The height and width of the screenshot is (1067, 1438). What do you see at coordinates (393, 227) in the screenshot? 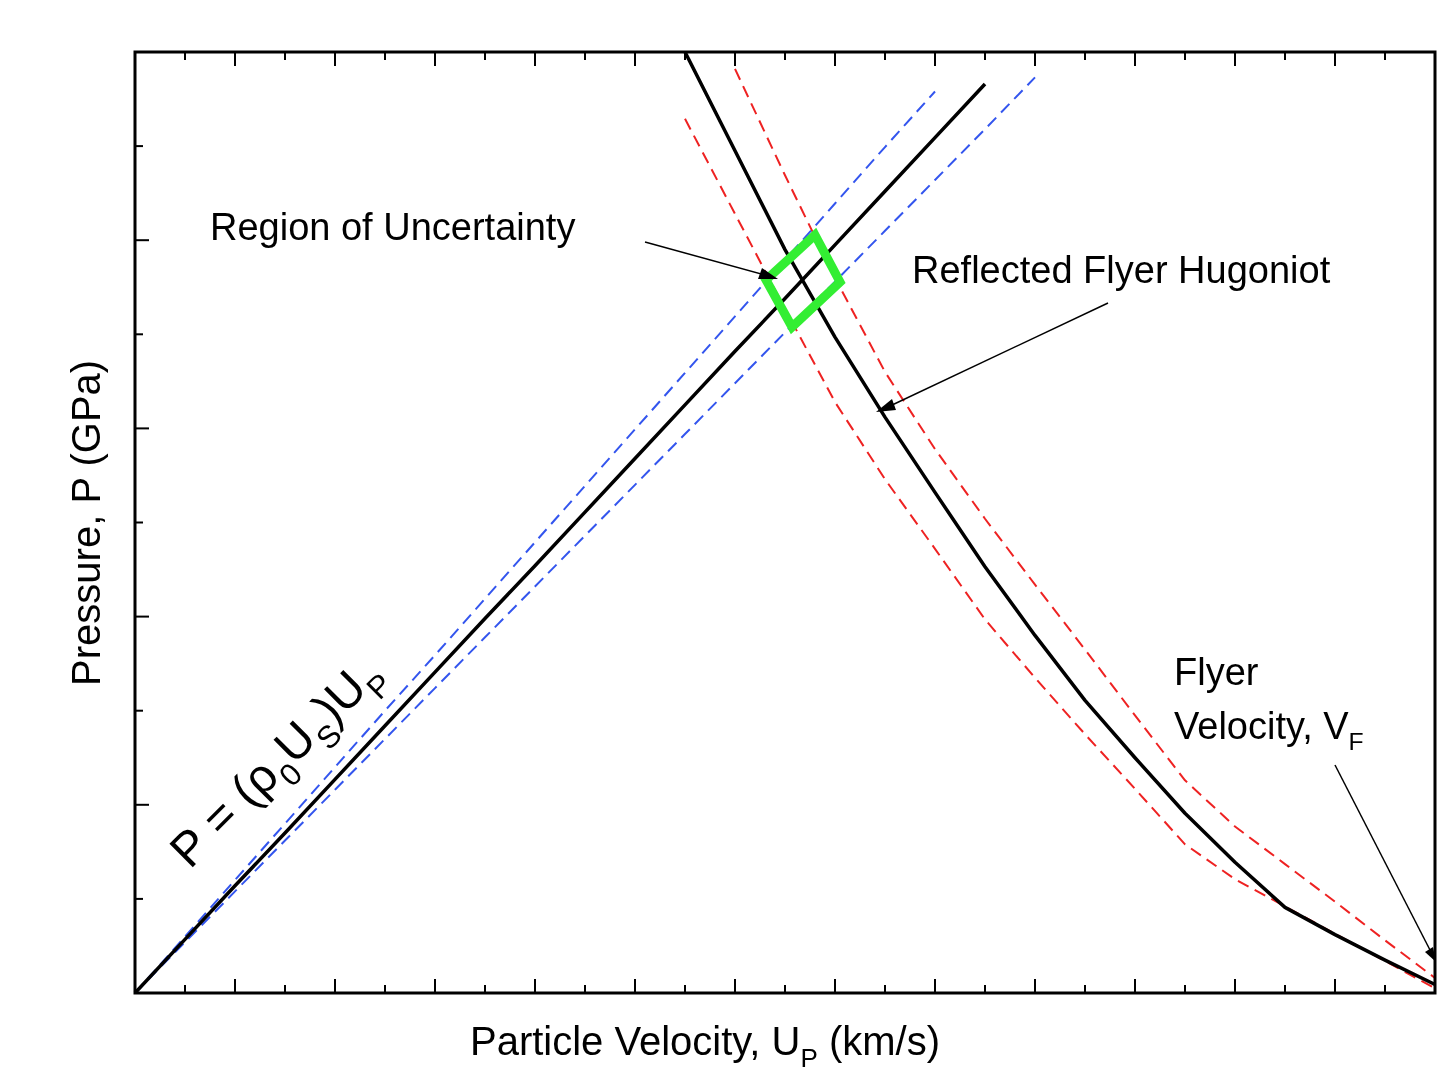
I see `annotation: Region of Uncertainty` at bounding box center [393, 227].